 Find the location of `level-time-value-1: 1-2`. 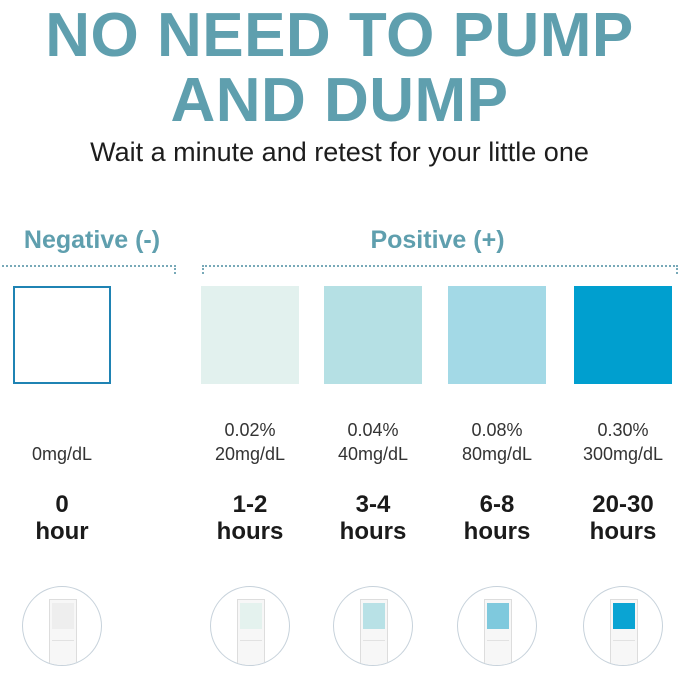

level-time-value-1: 1-2 is located at coordinates (250, 504).